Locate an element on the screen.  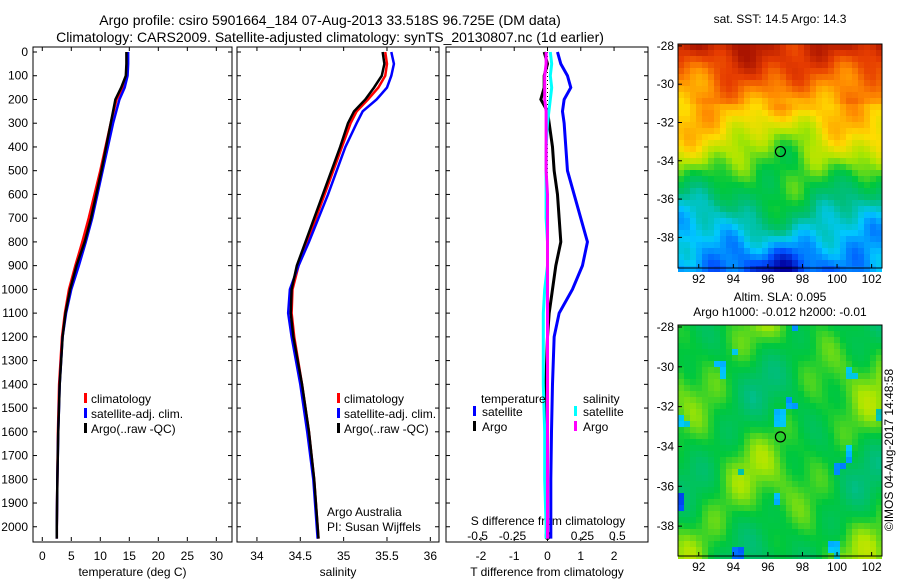
legend-swatch is located at coordinates (338, 413).